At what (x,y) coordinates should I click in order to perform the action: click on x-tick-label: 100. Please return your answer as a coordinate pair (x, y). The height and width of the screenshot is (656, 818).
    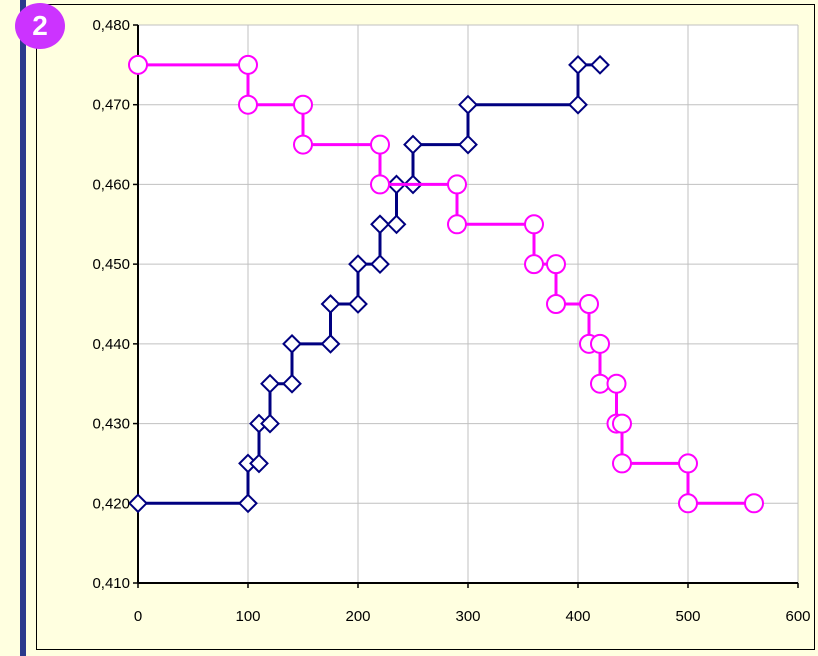
    Looking at the image, I should click on (247, 616).